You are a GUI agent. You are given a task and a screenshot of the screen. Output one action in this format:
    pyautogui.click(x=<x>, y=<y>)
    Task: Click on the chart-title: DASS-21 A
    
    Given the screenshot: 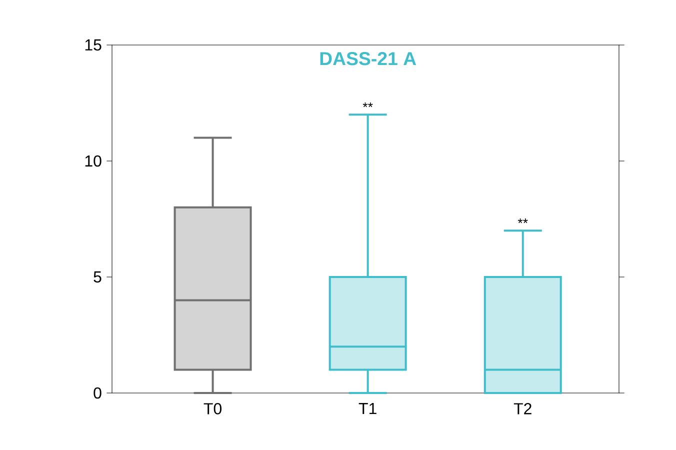 What is the action you would take?
    pyautogui.click(x=368, y=59)
    